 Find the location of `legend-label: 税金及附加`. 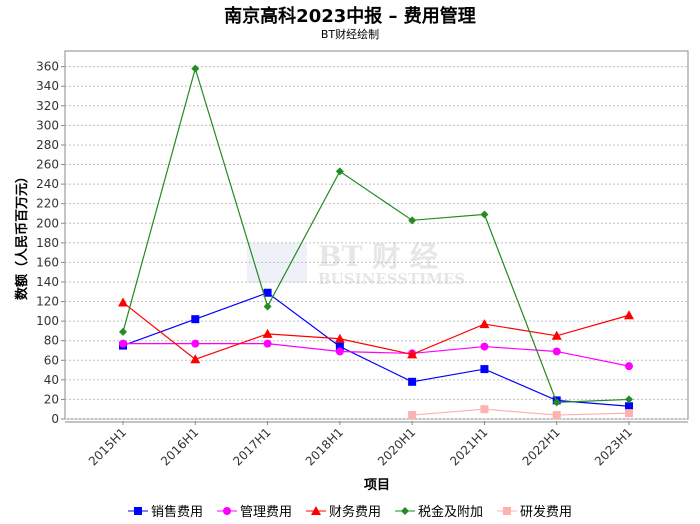

legend-label: 税金及附加 is located at coordinates (451, 512).